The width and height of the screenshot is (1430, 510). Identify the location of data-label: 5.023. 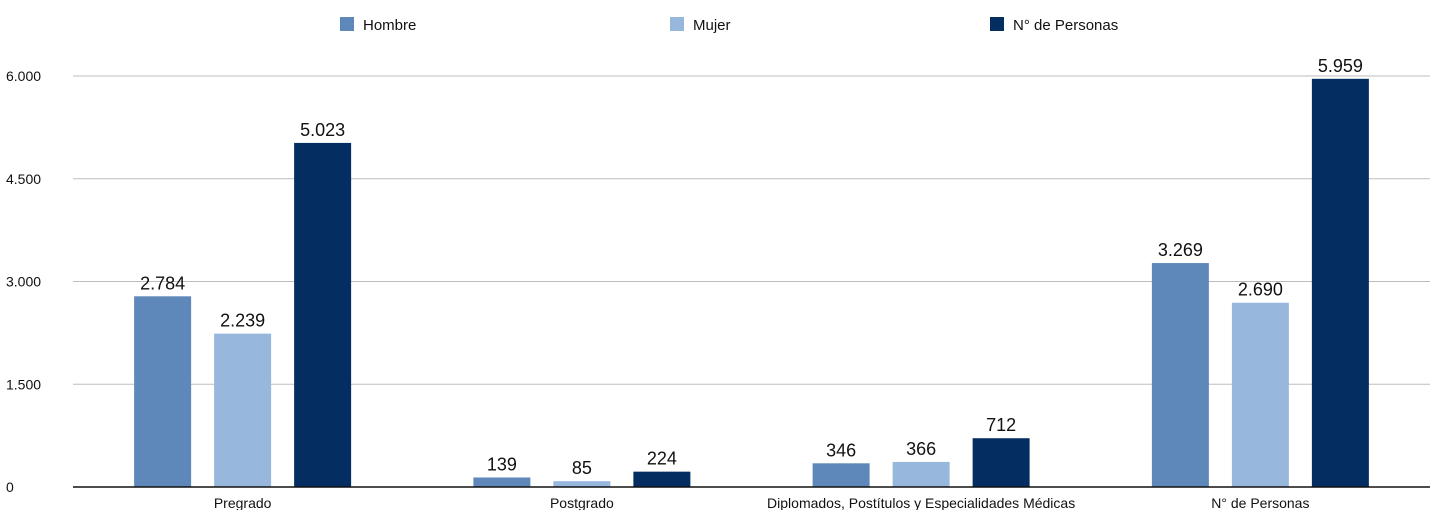
(322, 130).